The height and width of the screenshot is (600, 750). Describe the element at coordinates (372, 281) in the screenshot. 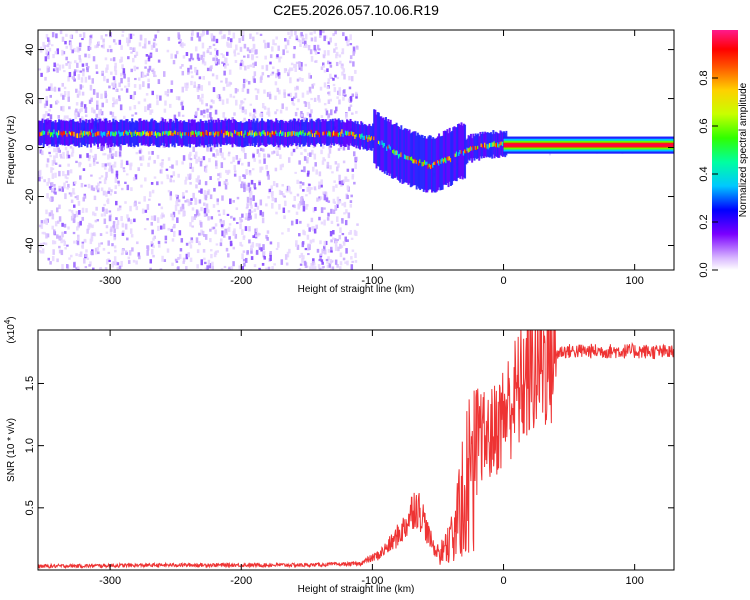

I see `spectrogram-x-tick-label: -100` at that location.